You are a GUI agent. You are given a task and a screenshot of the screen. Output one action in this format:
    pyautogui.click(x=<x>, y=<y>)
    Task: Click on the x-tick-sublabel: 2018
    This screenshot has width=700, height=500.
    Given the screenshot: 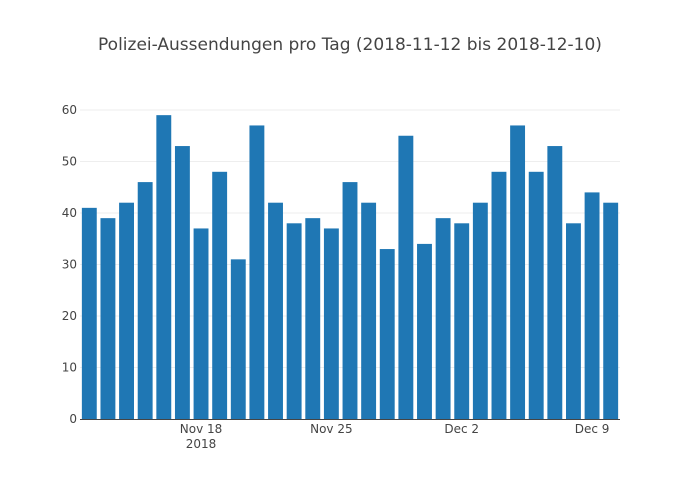 What is the action you would take?
    pyautogui.click(x=201, y=444)
    